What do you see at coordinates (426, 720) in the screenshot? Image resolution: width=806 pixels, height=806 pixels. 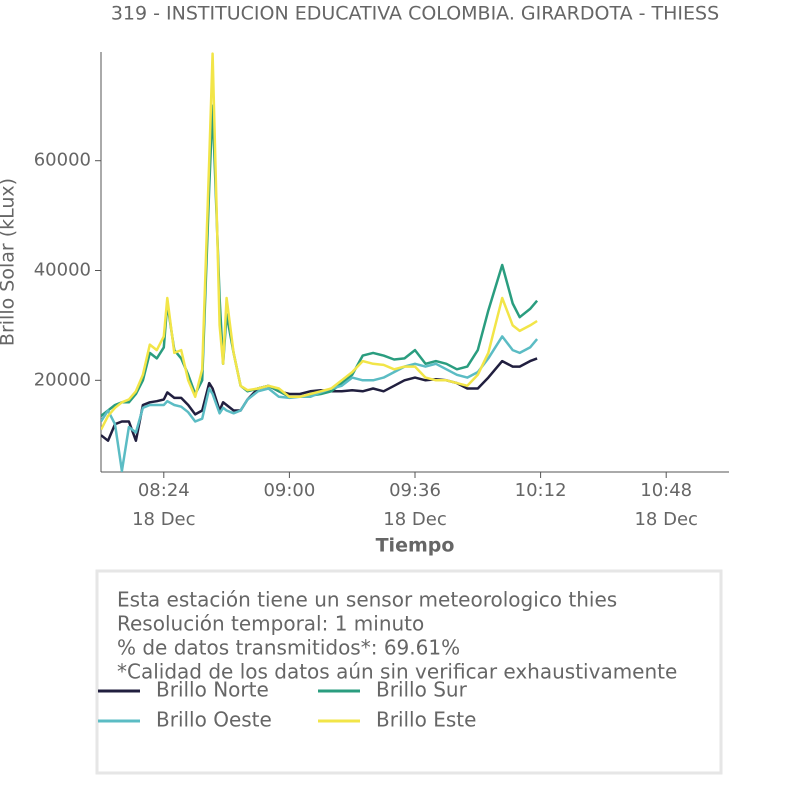 I see `legend-label: Brillo Este` at bounding box center [426, 720].